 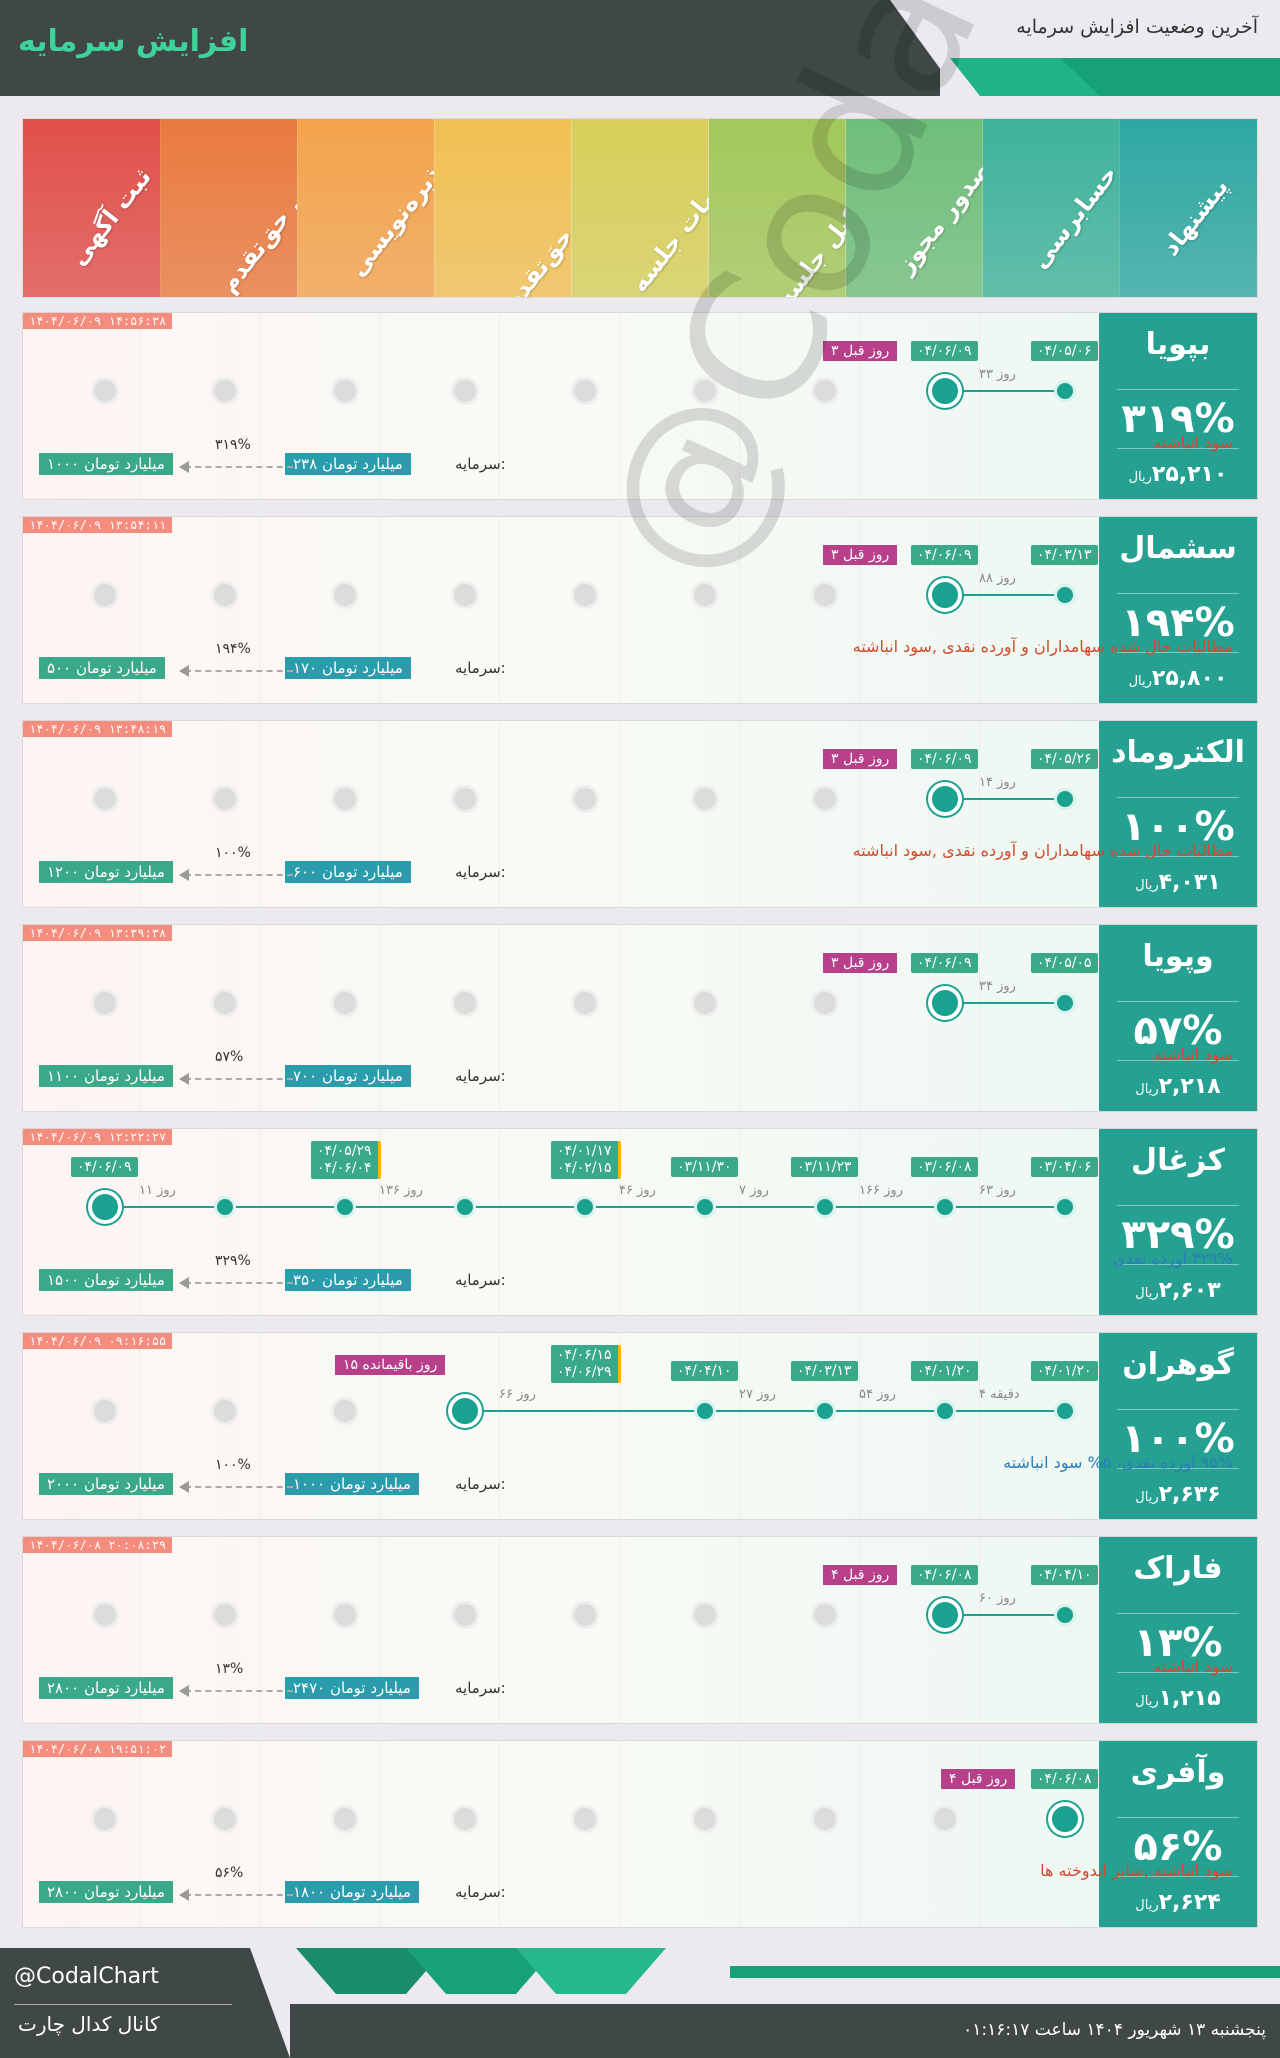 I want to click on price-value: ۲,۶۰۳, so click(x=1189, y=1290).